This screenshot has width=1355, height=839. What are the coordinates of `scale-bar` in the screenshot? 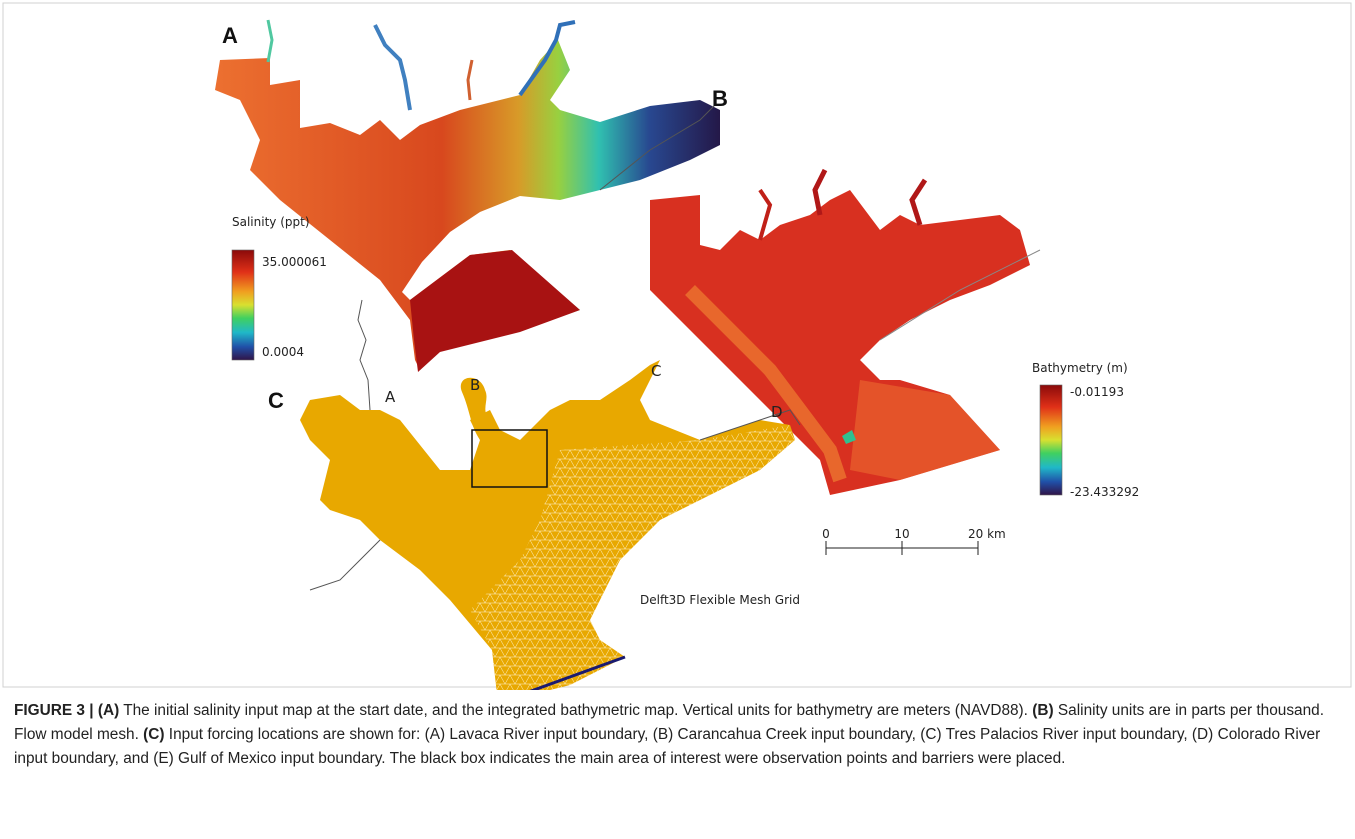 It's located at (902, 548).